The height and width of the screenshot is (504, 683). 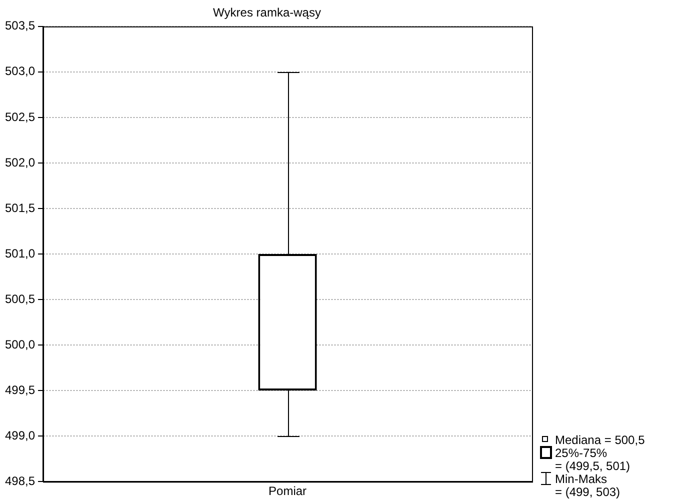 I want to click on text: = (499,5, 501), so click(x=592, y=466).